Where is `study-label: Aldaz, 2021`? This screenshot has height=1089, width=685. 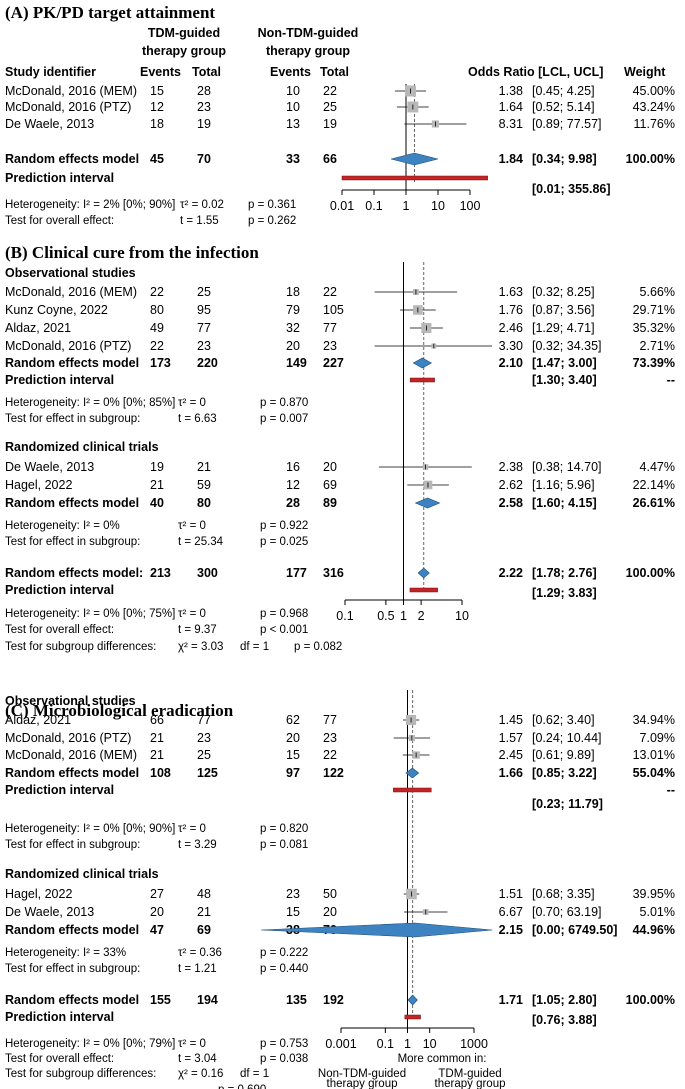
study-label: Aldaz, 2021 is located at coordinates (38, 328).